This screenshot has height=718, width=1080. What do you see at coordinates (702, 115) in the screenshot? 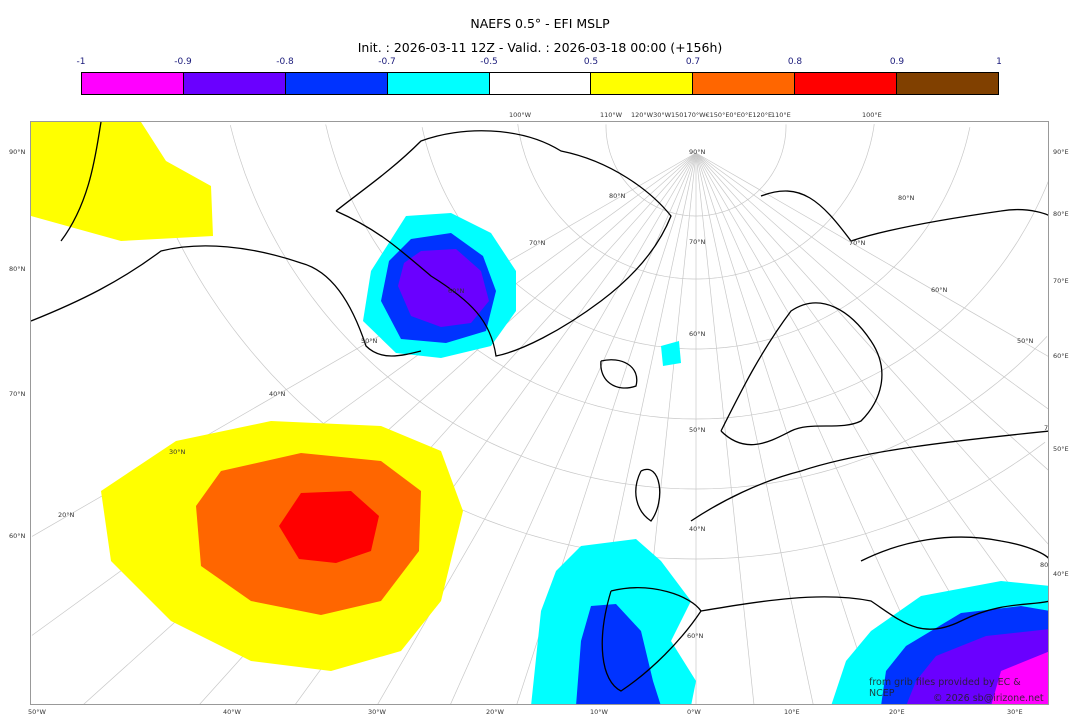
I see `top-lon-label: 120°W30°W150170°W€150°E0°E0°E120°E` at bounding box center [702, 115].